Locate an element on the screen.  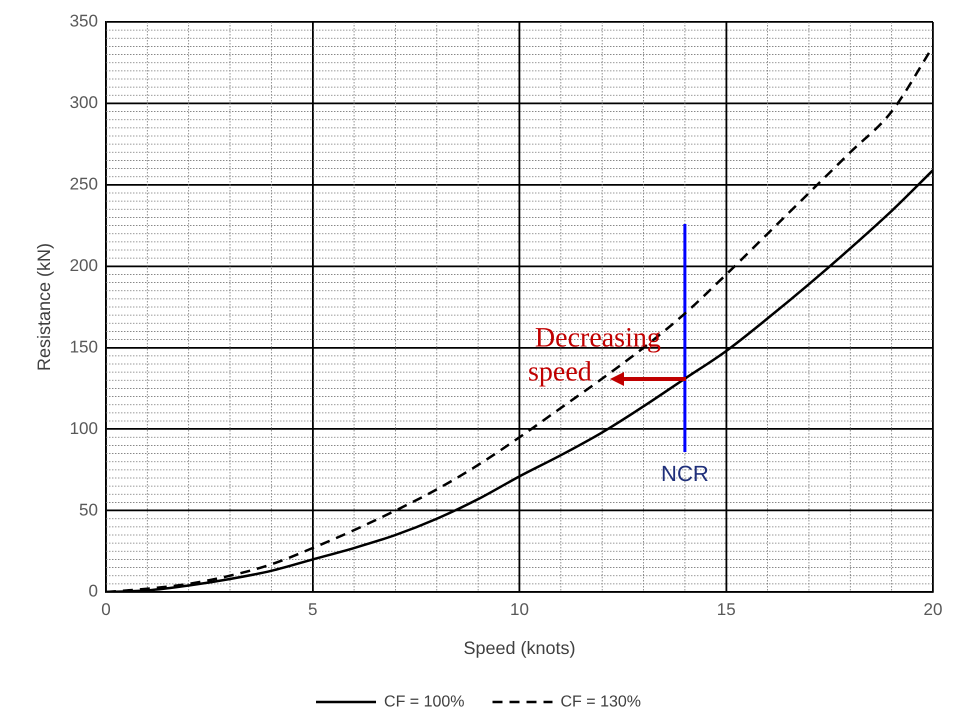
y-tick-label: 200 is located at coordinates (84, 265).